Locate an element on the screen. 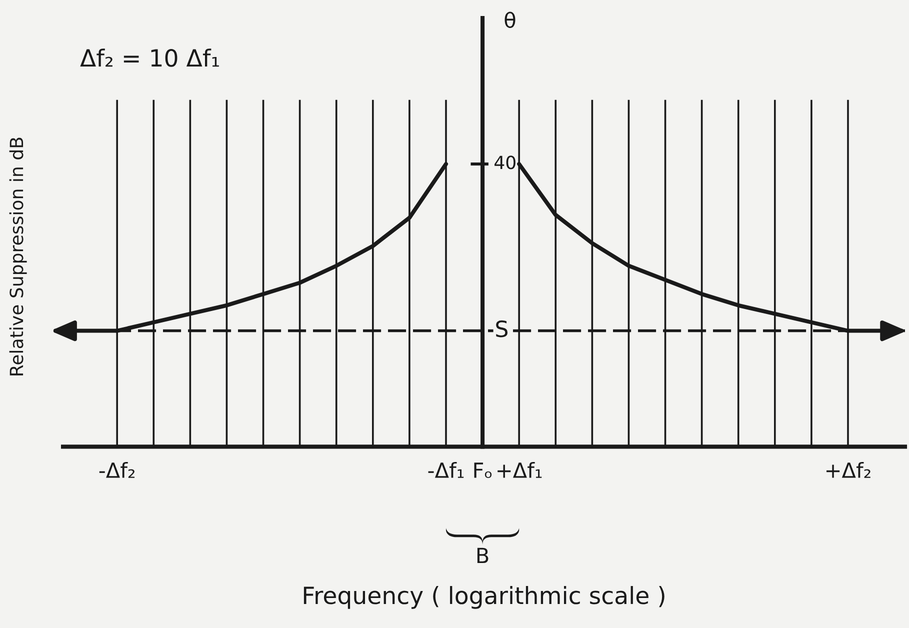 Image resolution: width=909 pixels, height=628 pixels. y-axis-title: Relative Suppression in dB is located at coordinates (18, 257).